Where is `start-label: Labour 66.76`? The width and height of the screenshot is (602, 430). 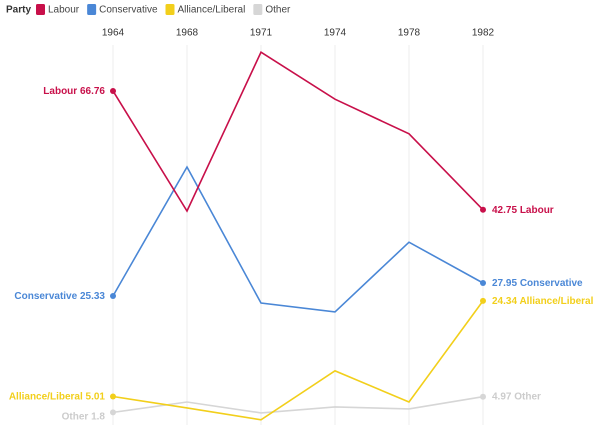 start-label: Labour 66.76 is located at coordinates (74, 91).